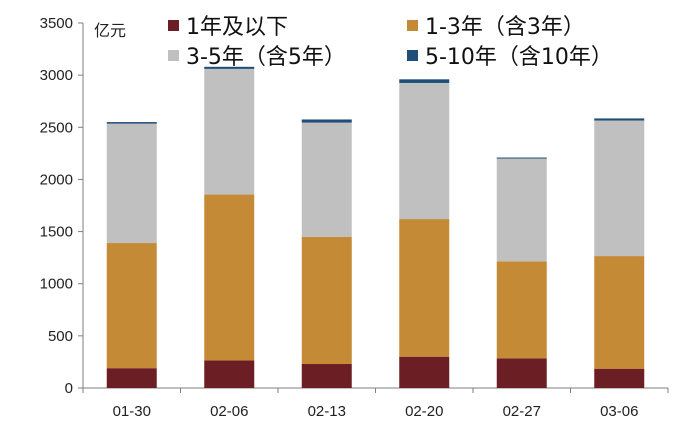  I want to click on x-tick-label: 02-13, so click(327, 411).